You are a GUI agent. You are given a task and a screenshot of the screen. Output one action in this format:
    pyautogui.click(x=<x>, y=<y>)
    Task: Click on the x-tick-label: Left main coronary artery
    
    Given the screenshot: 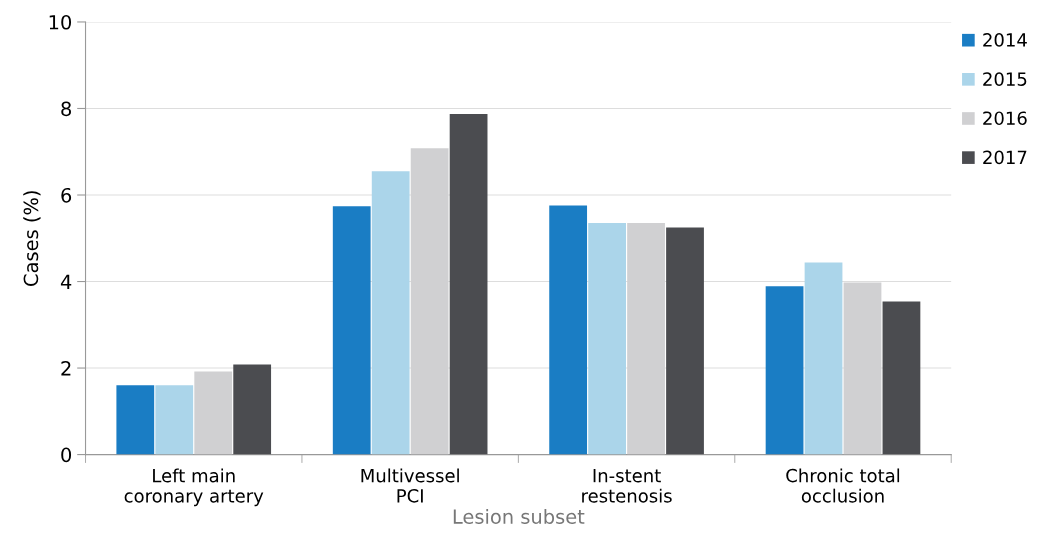 What is the action you would take?
    pyautogui.click(x=194, y=487)
    